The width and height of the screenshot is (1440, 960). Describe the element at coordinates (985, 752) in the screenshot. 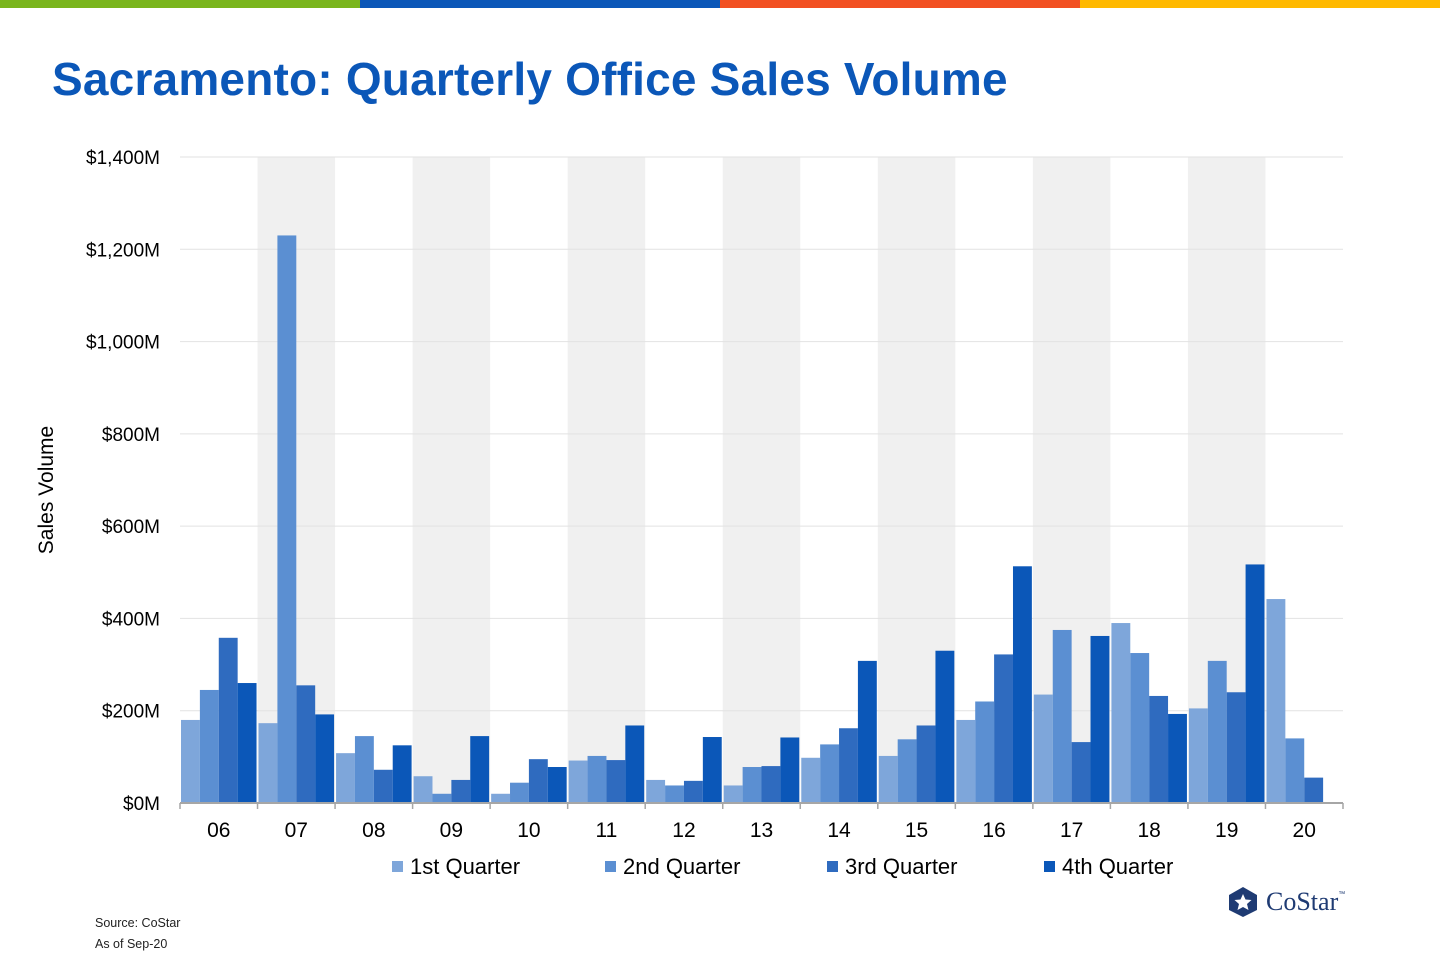

I see `bar-16-q2` at that location.